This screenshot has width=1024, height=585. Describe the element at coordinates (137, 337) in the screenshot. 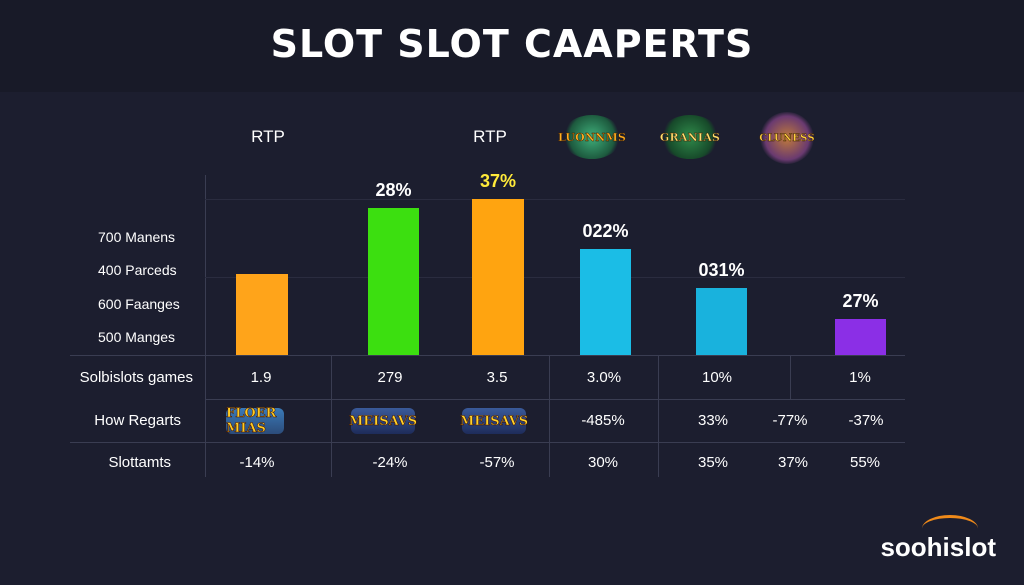

I see `y-label: 500 Manges` at that location.